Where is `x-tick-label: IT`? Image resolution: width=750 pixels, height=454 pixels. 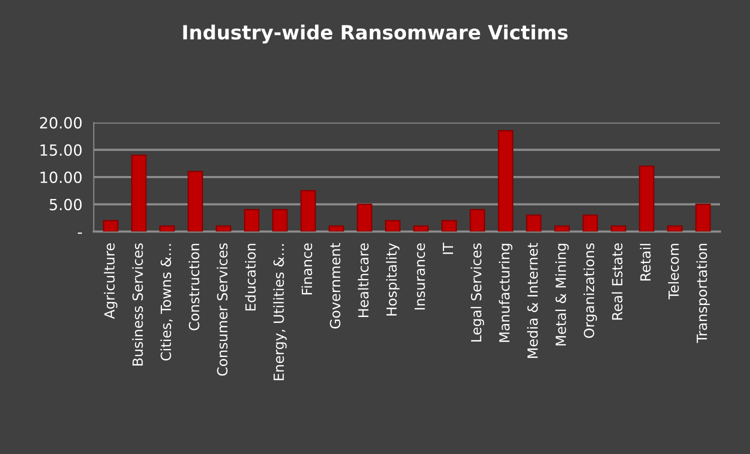 x-tick-label: IT is located at coordinates (448, 248).